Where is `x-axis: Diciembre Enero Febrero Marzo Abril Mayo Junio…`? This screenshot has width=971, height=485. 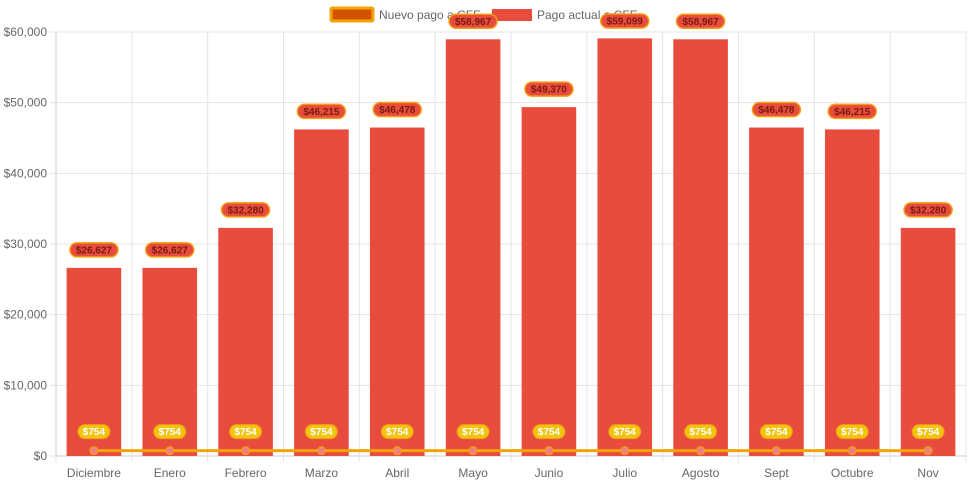
x-axis: Diciembre Enero Febrero Marzo Abril Mayo Junio… is located at coordinates (503, 473).